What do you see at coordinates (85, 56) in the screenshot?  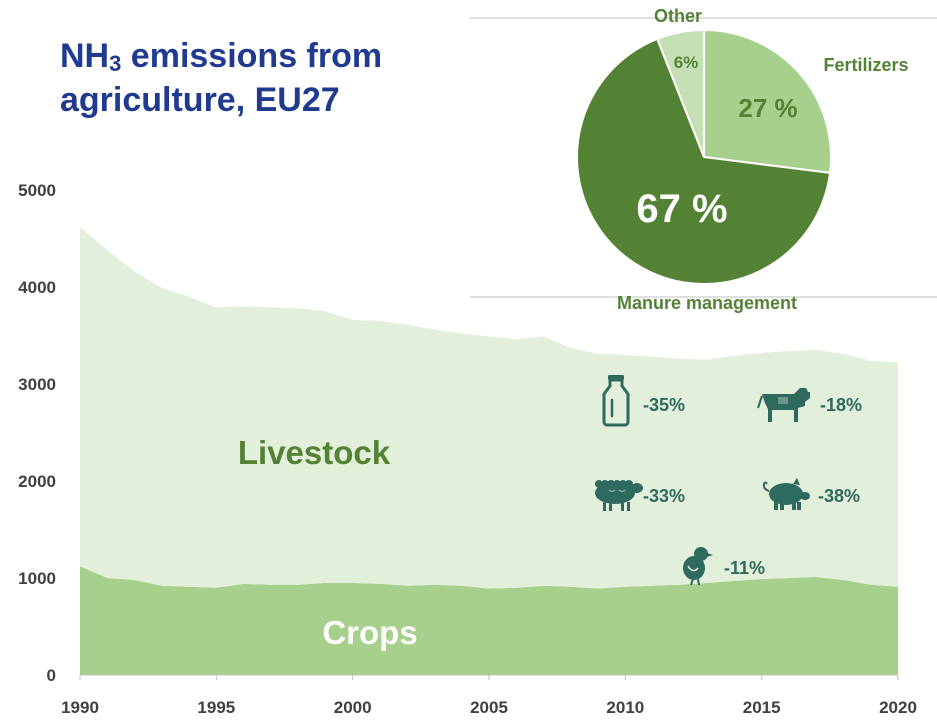 I see `title-nh: NH` at bounding box center [85, 56].